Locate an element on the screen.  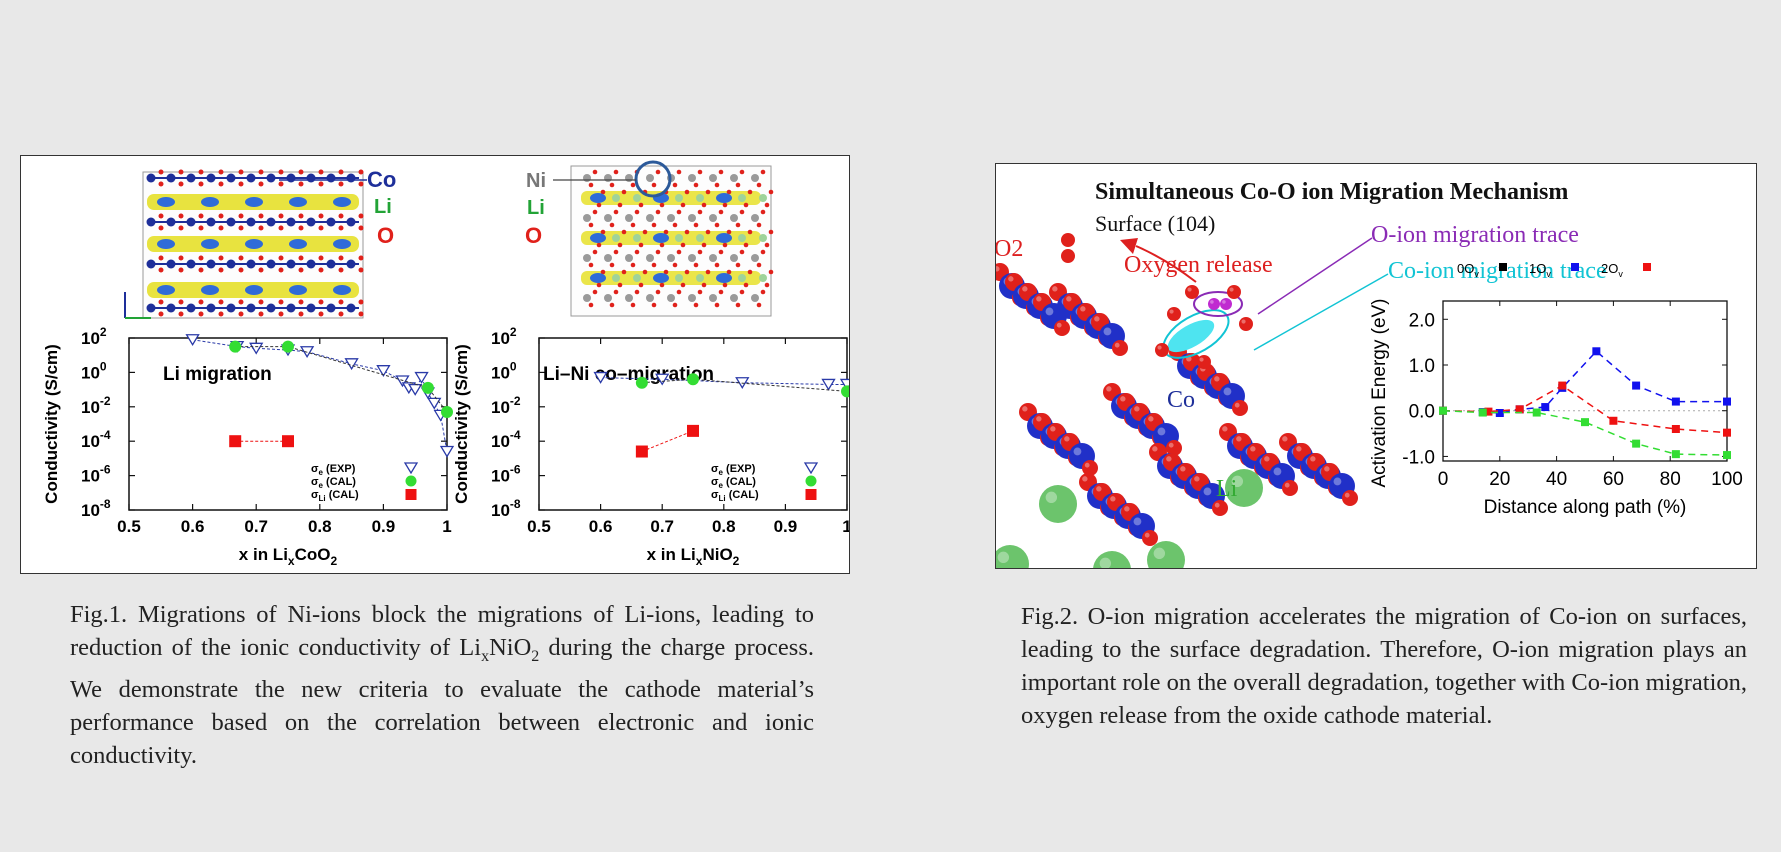
y-tick-label: 1.0 is located at coordinates (1422, 366).